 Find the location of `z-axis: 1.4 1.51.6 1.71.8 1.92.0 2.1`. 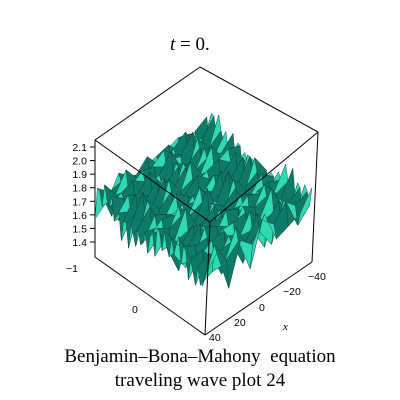

z-axis: 1.4 1.51.6 1.71.8 1.92.0 2.1 is located at coordinates (83, 195).